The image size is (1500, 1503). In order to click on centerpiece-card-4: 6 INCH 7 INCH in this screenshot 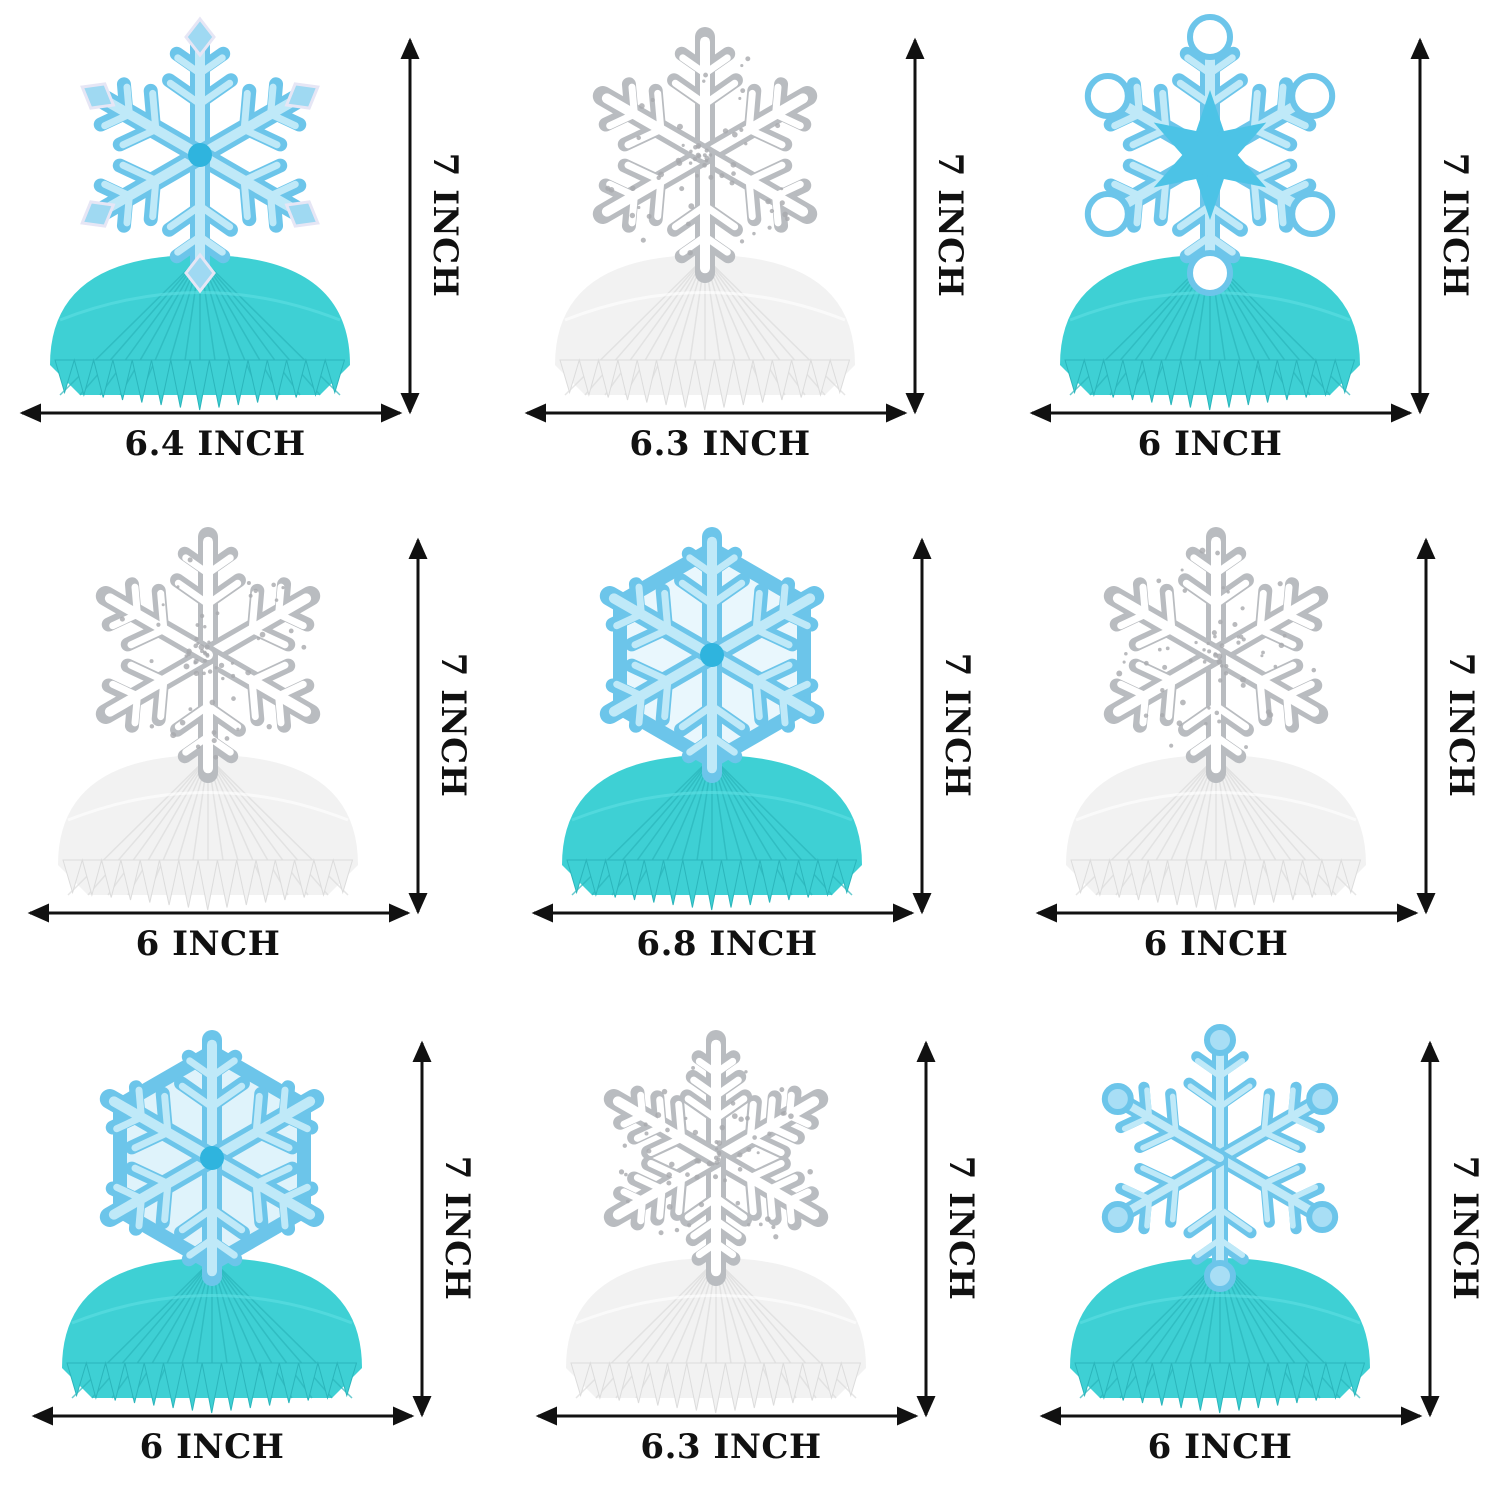, I will do `click(258, 750)`.